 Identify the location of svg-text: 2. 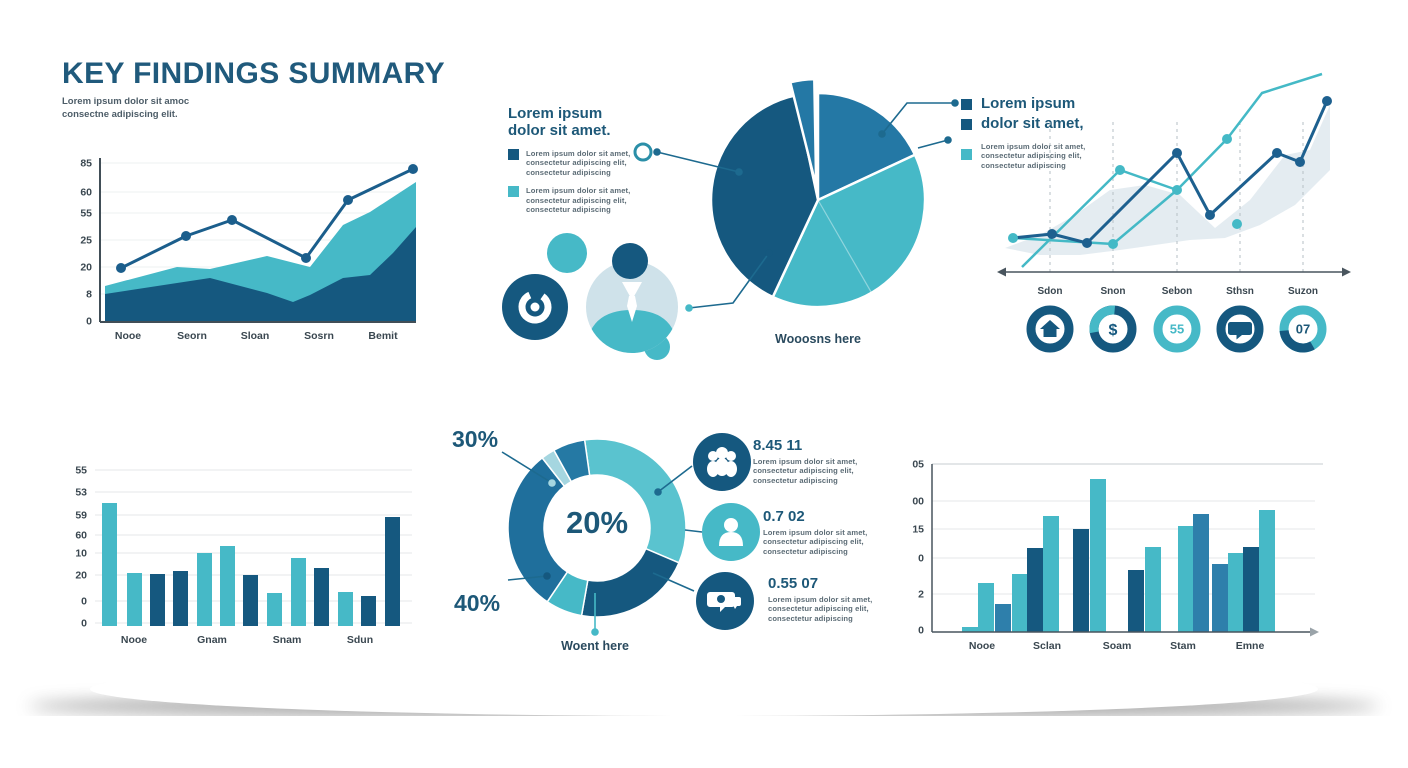
(921, 595).